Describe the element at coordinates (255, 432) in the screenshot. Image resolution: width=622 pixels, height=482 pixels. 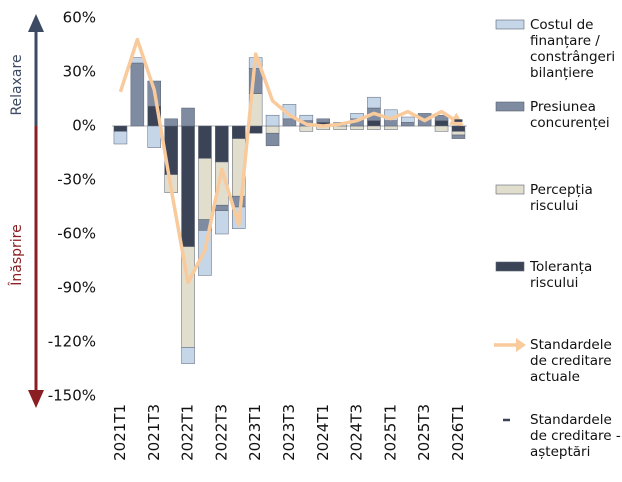
I see `x-tick-label: 2023T1` at that location.